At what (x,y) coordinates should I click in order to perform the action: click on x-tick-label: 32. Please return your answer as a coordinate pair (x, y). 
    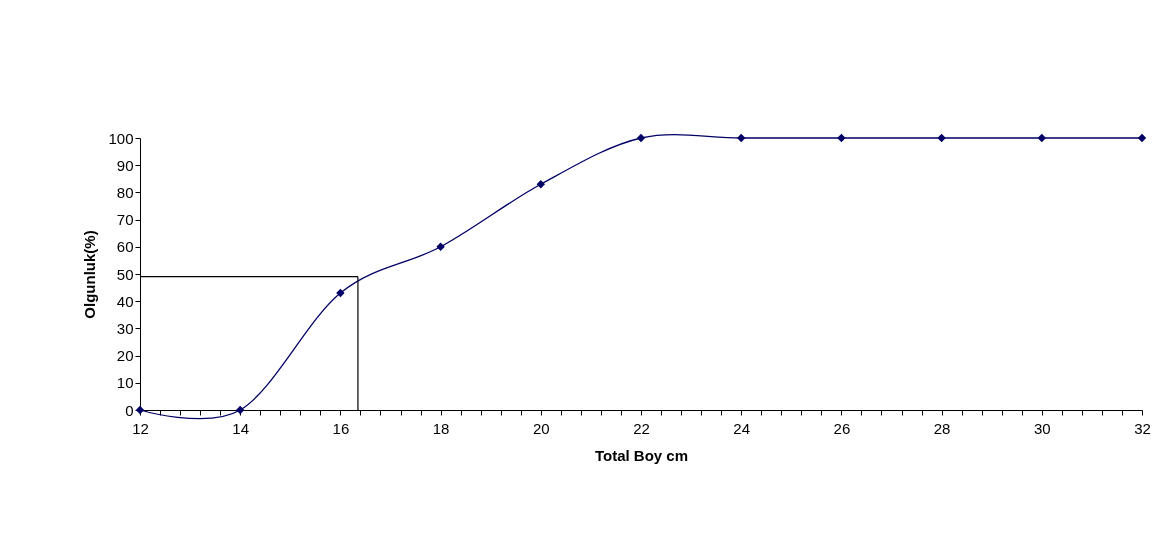
    Looking at the image, I should click on (1142, 428).